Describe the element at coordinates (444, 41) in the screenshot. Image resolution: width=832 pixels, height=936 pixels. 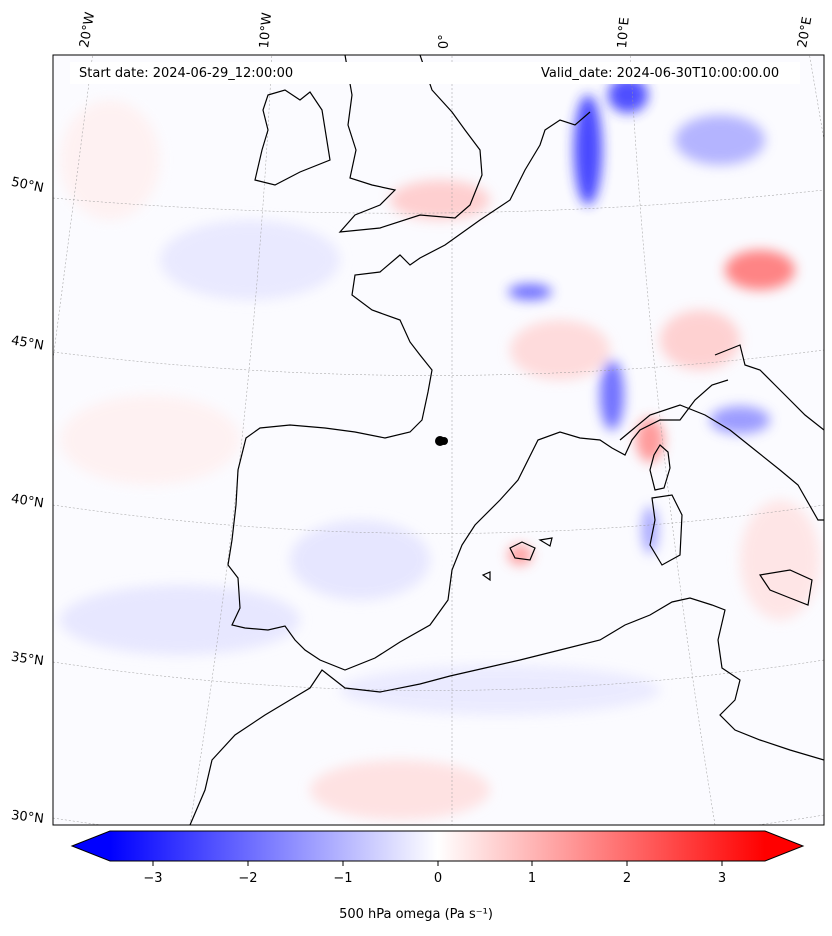
I see `lon-label-0: 0°` at that location.